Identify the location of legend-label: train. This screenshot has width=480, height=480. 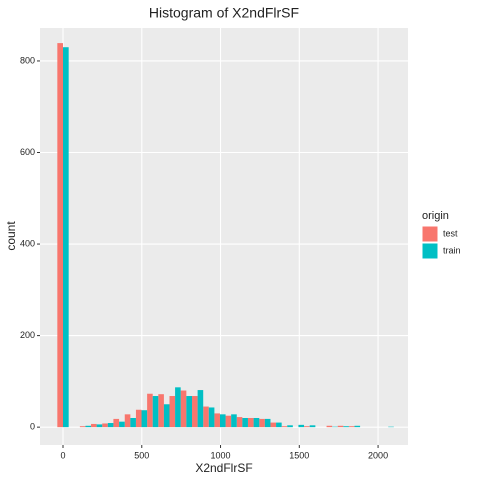
(452, 250).